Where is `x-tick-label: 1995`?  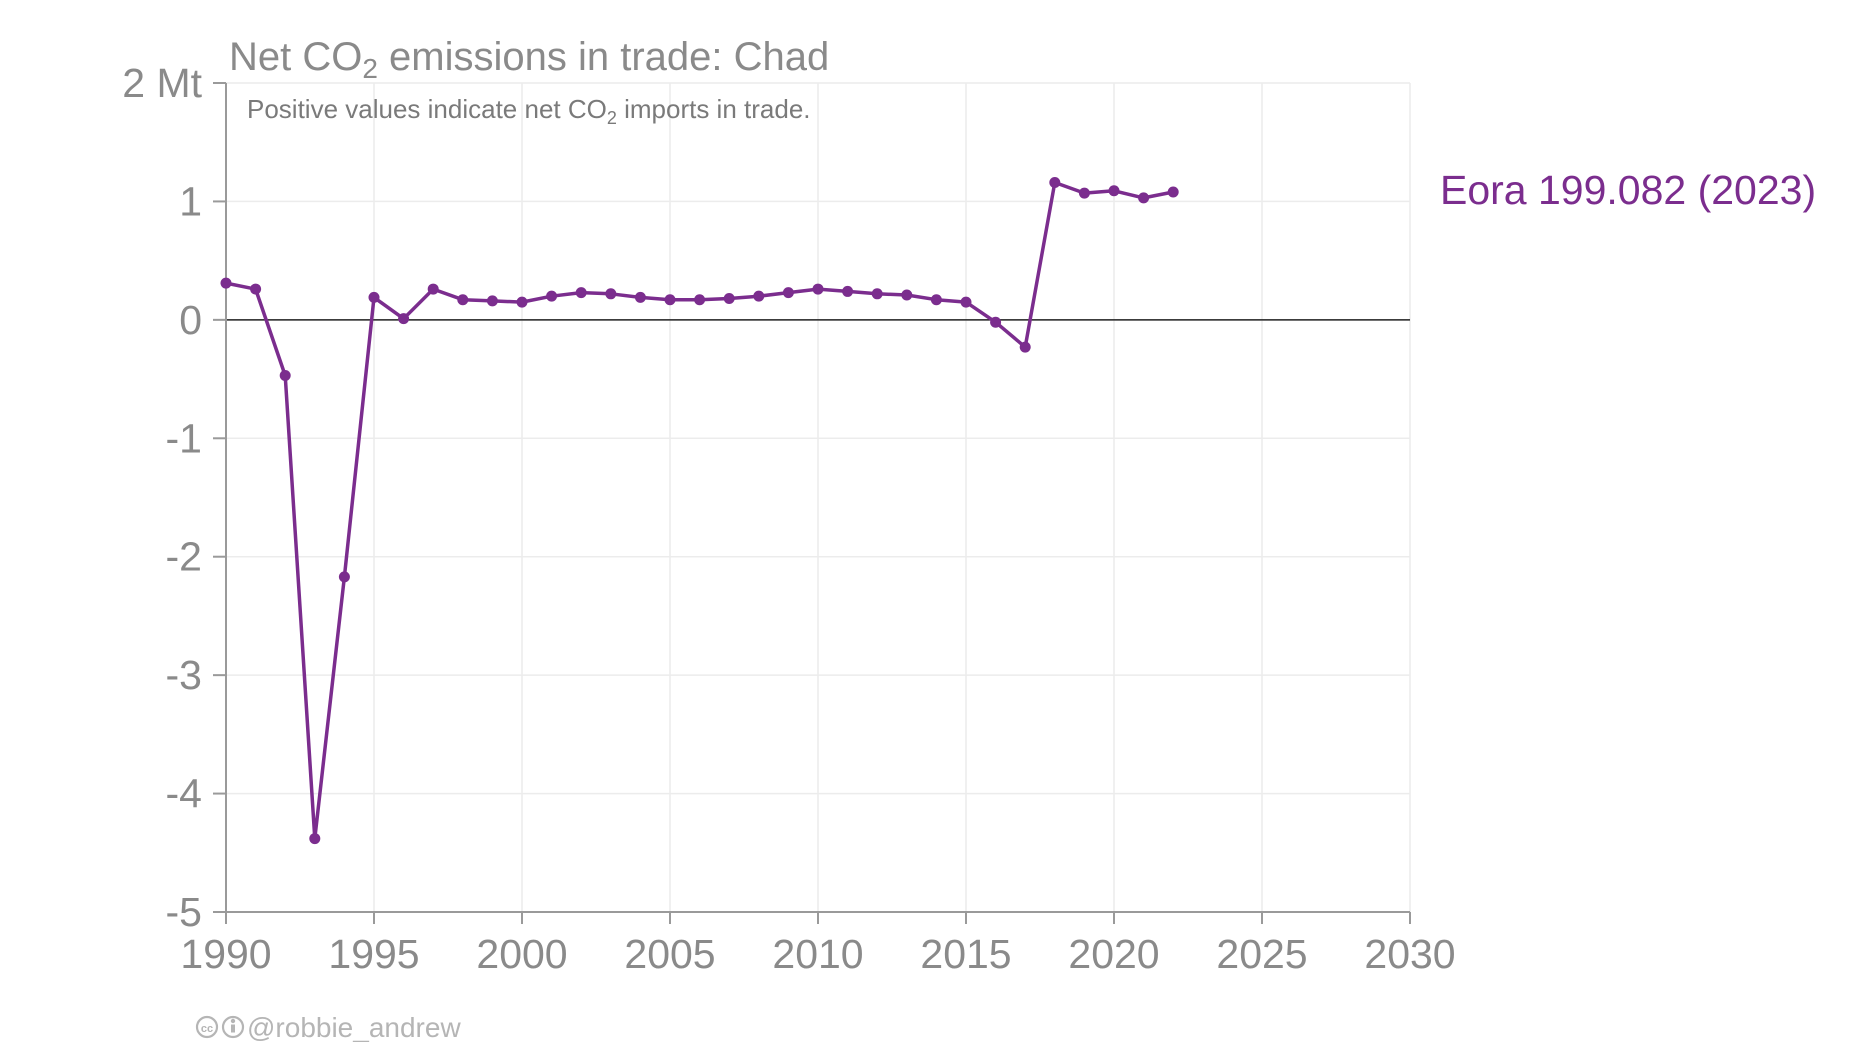 x-tick-label: 1995 is located at coordinates (373, 954).